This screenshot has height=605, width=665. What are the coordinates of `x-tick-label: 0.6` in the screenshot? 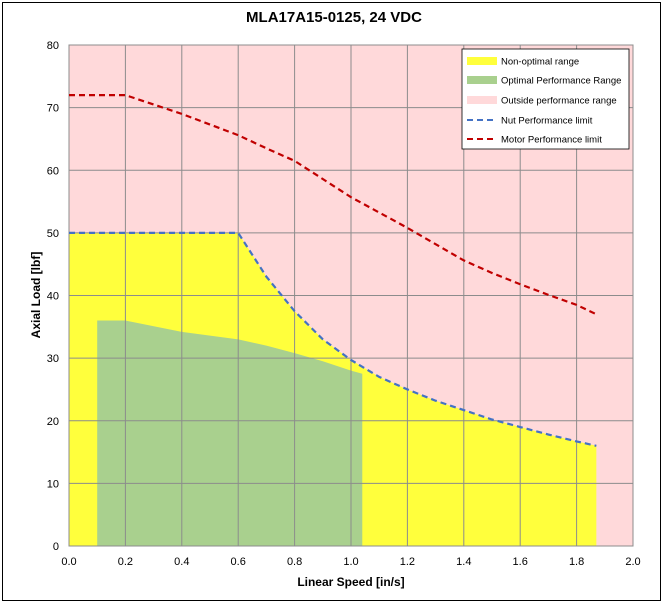 It's located at (238, 562).